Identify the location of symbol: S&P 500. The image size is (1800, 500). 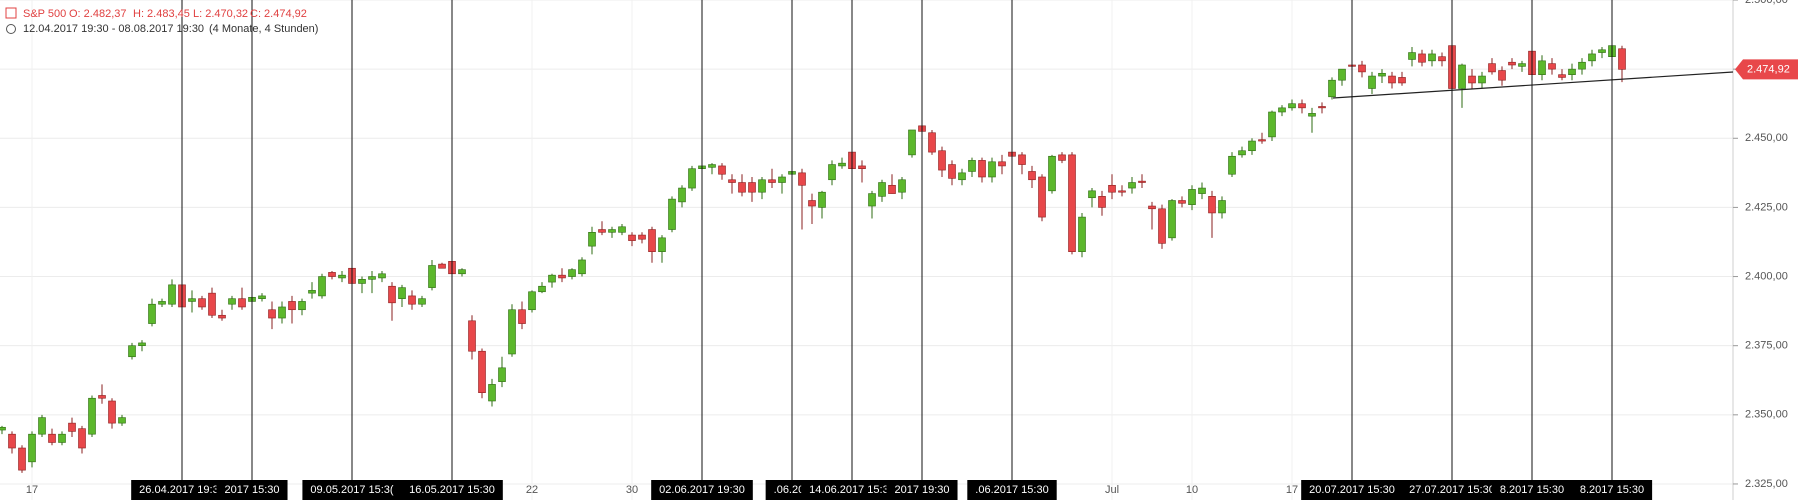
(44, 14).